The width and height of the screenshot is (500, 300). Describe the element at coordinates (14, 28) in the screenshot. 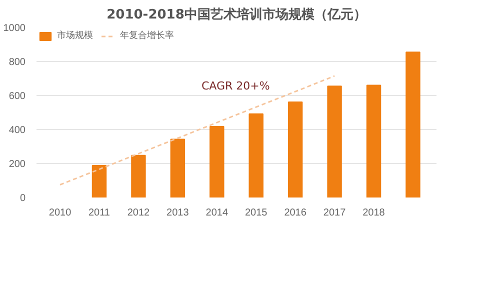

I see `y-tick-label: 1000` at that location.